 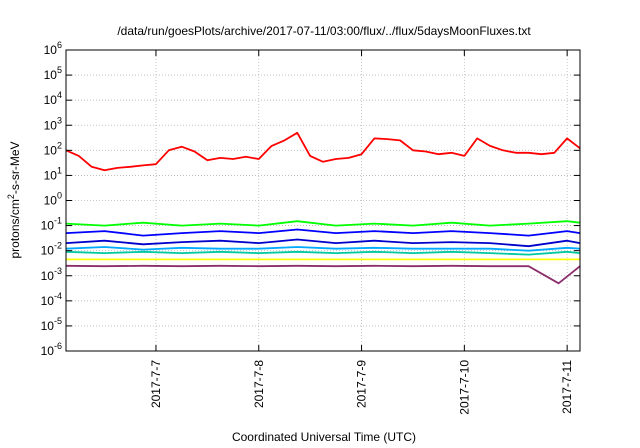 What do you see at coordinates (156, 384) in the screenshot?
I see `x-tick-label: 2017-7-7` at bounding box center [156, 384].